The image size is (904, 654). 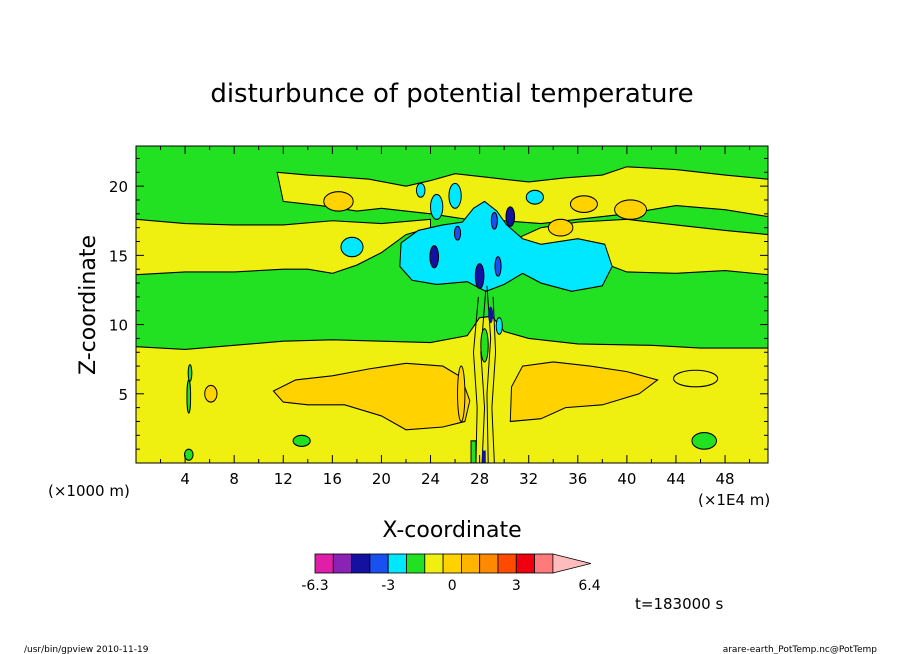 What do you see at coordinates (188, 454) in the screenshot?
I see `region-green-x4-b` at bounding box center [188, 454].